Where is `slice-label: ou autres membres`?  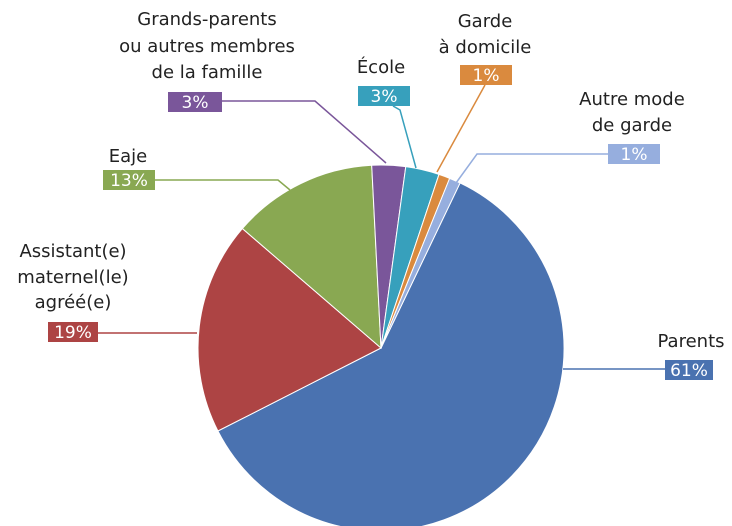 slice-label: ou autres membres is located at coordinates (207, 46).